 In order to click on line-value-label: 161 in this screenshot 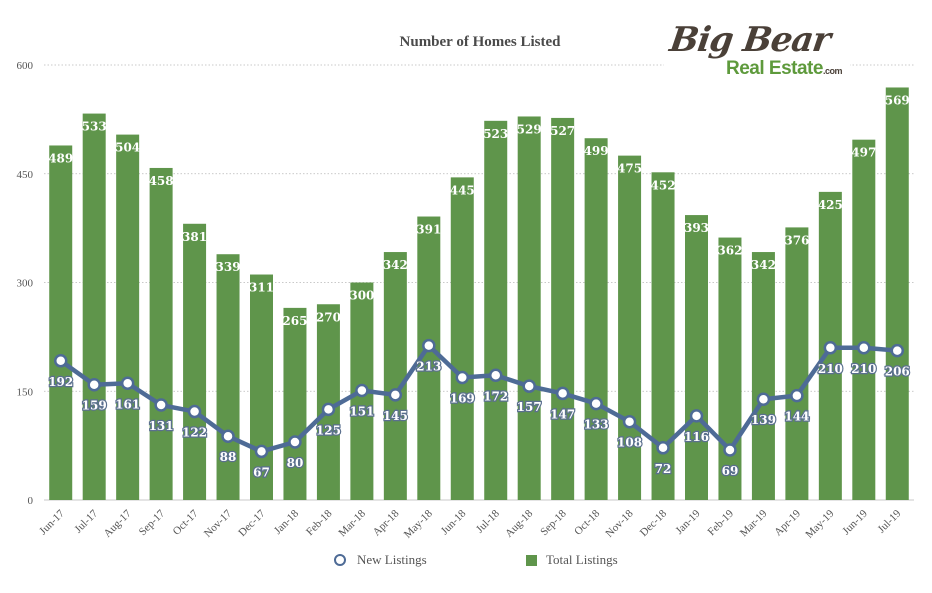, I will do `click(127, 404)`.